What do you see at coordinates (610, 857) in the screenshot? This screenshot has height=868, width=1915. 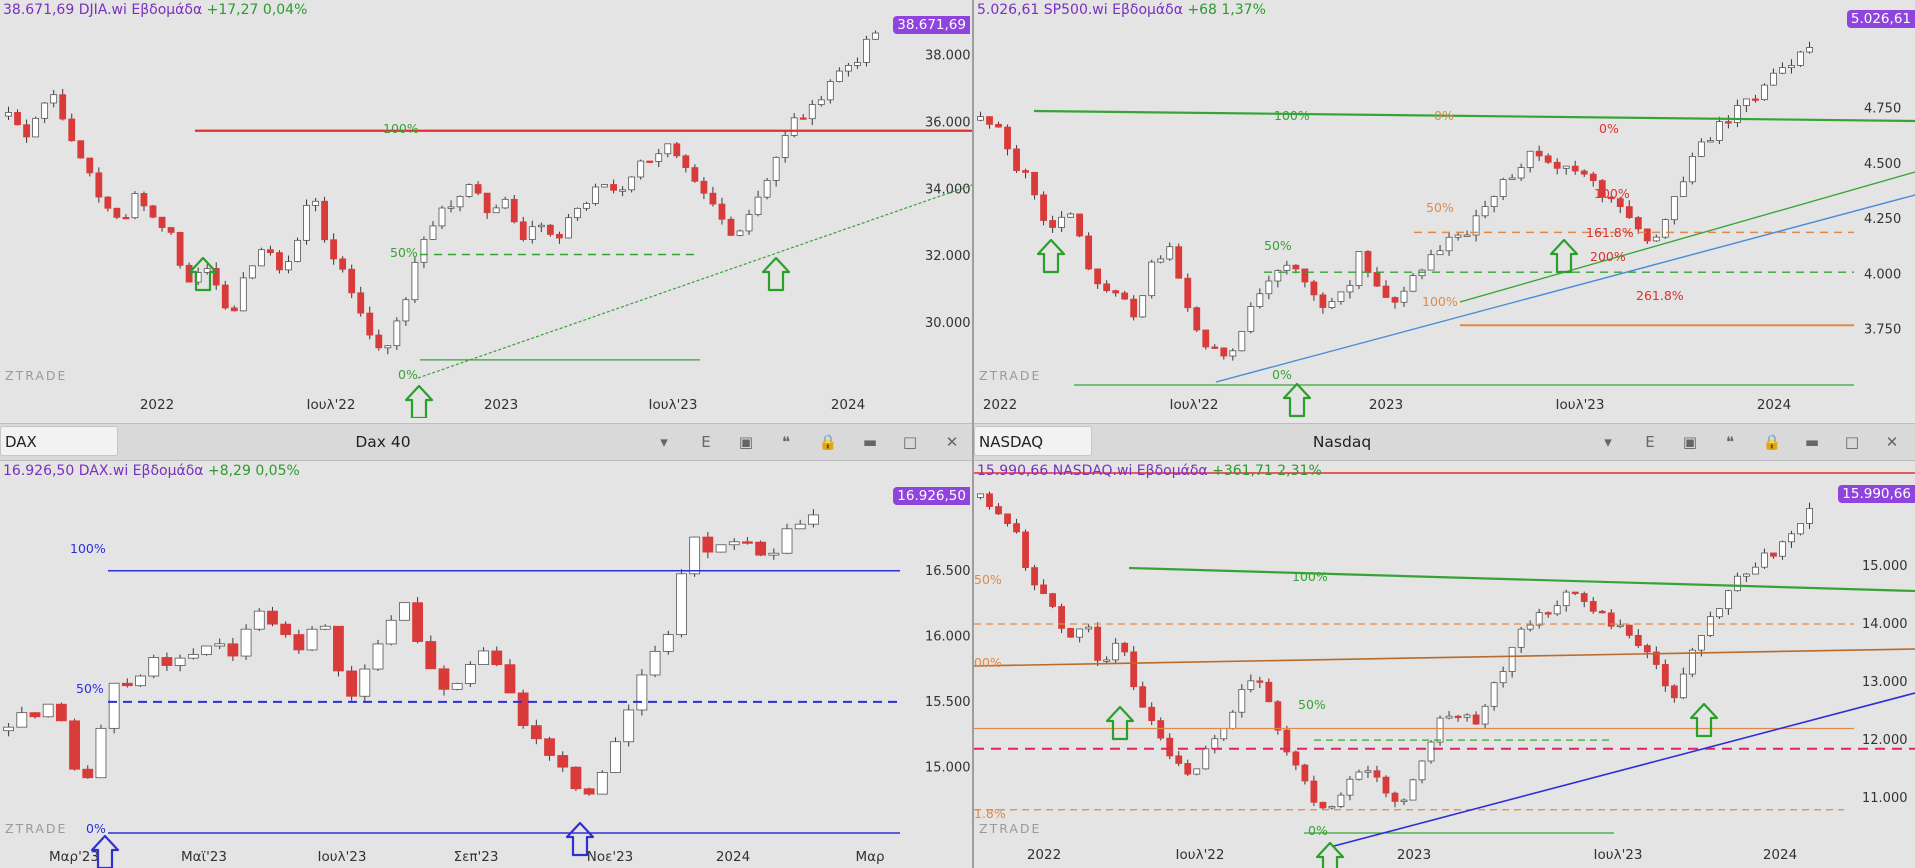 I see `x-tick-label: Νοε'23` at bounding box center [610, 857].